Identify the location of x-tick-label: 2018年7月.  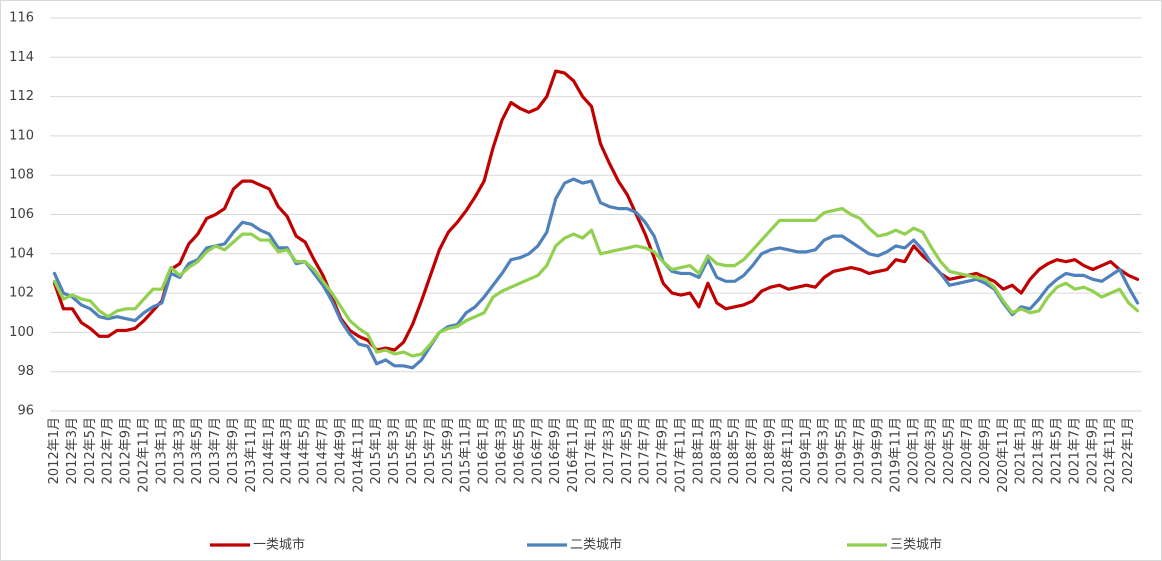
(752, 450).